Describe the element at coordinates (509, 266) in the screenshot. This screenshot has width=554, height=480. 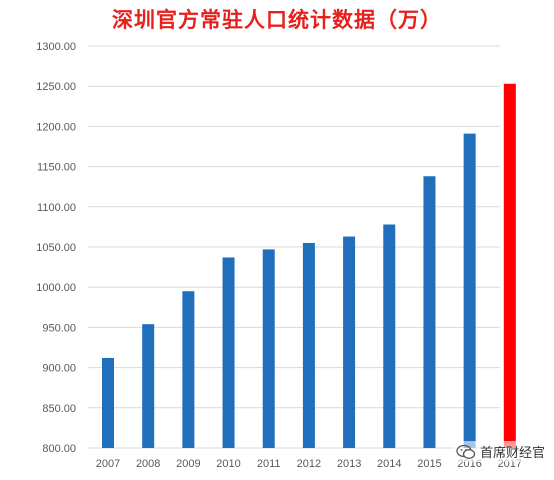
I see `bar-2017` at that location.